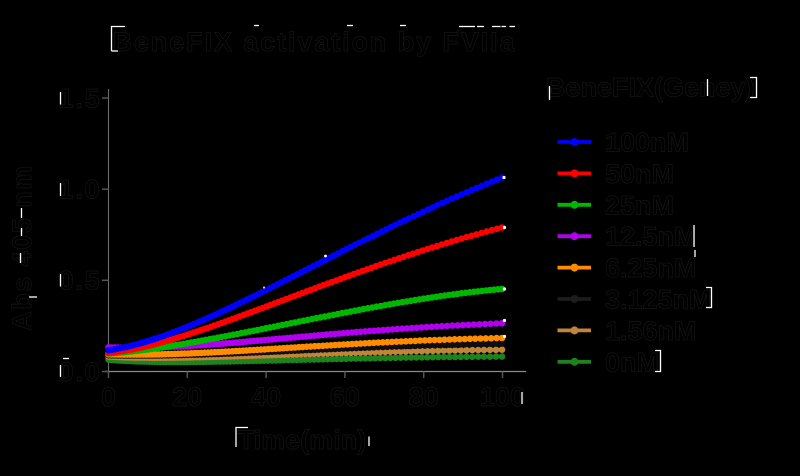 The width and height of the screenshot is (800, 476). What do you see at coordinates (651, 268) in the screenshot?
I see `svg-text: 6.25nM` at bounding box center [651, 268].